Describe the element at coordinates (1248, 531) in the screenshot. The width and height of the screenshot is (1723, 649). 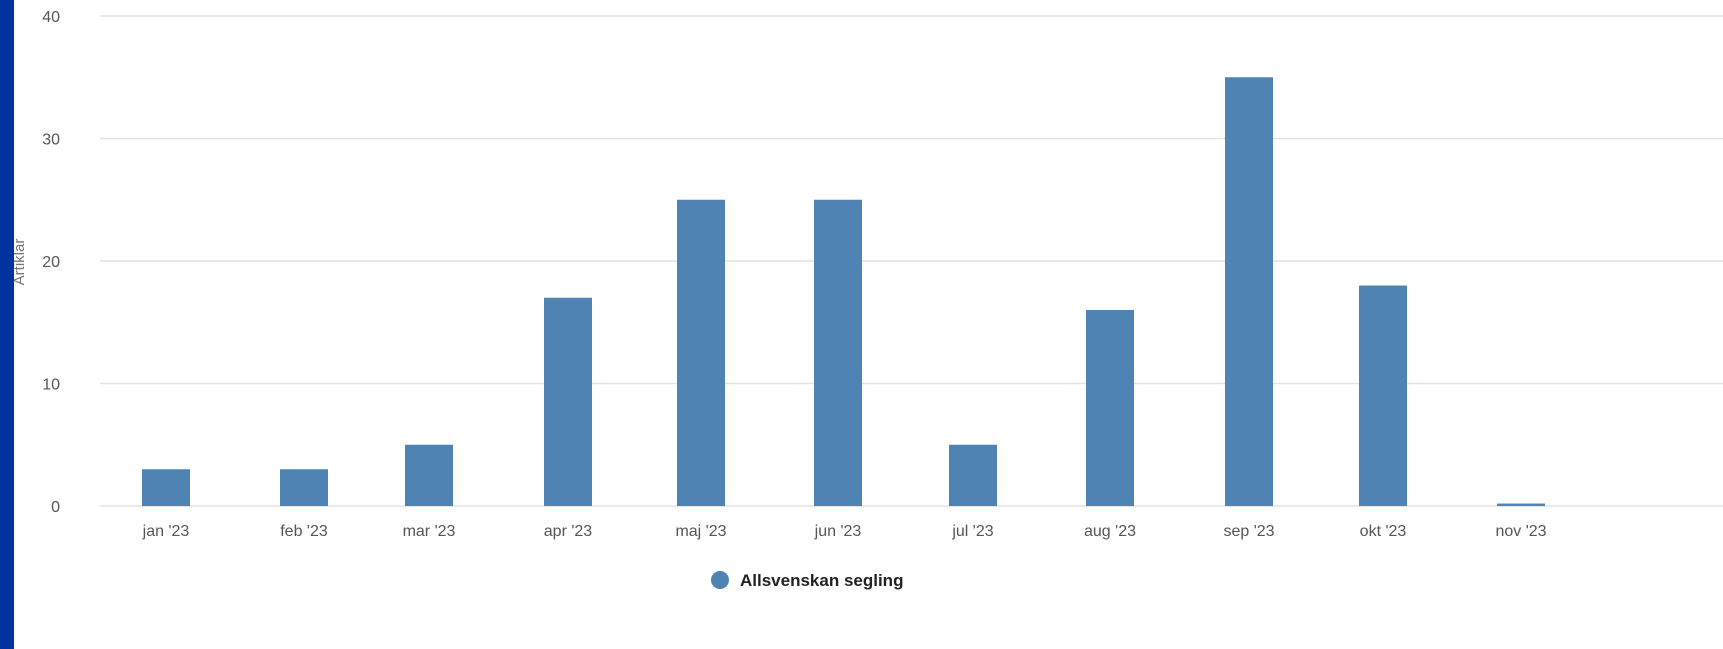
I see `x-tick-label: sep '23` at that location.